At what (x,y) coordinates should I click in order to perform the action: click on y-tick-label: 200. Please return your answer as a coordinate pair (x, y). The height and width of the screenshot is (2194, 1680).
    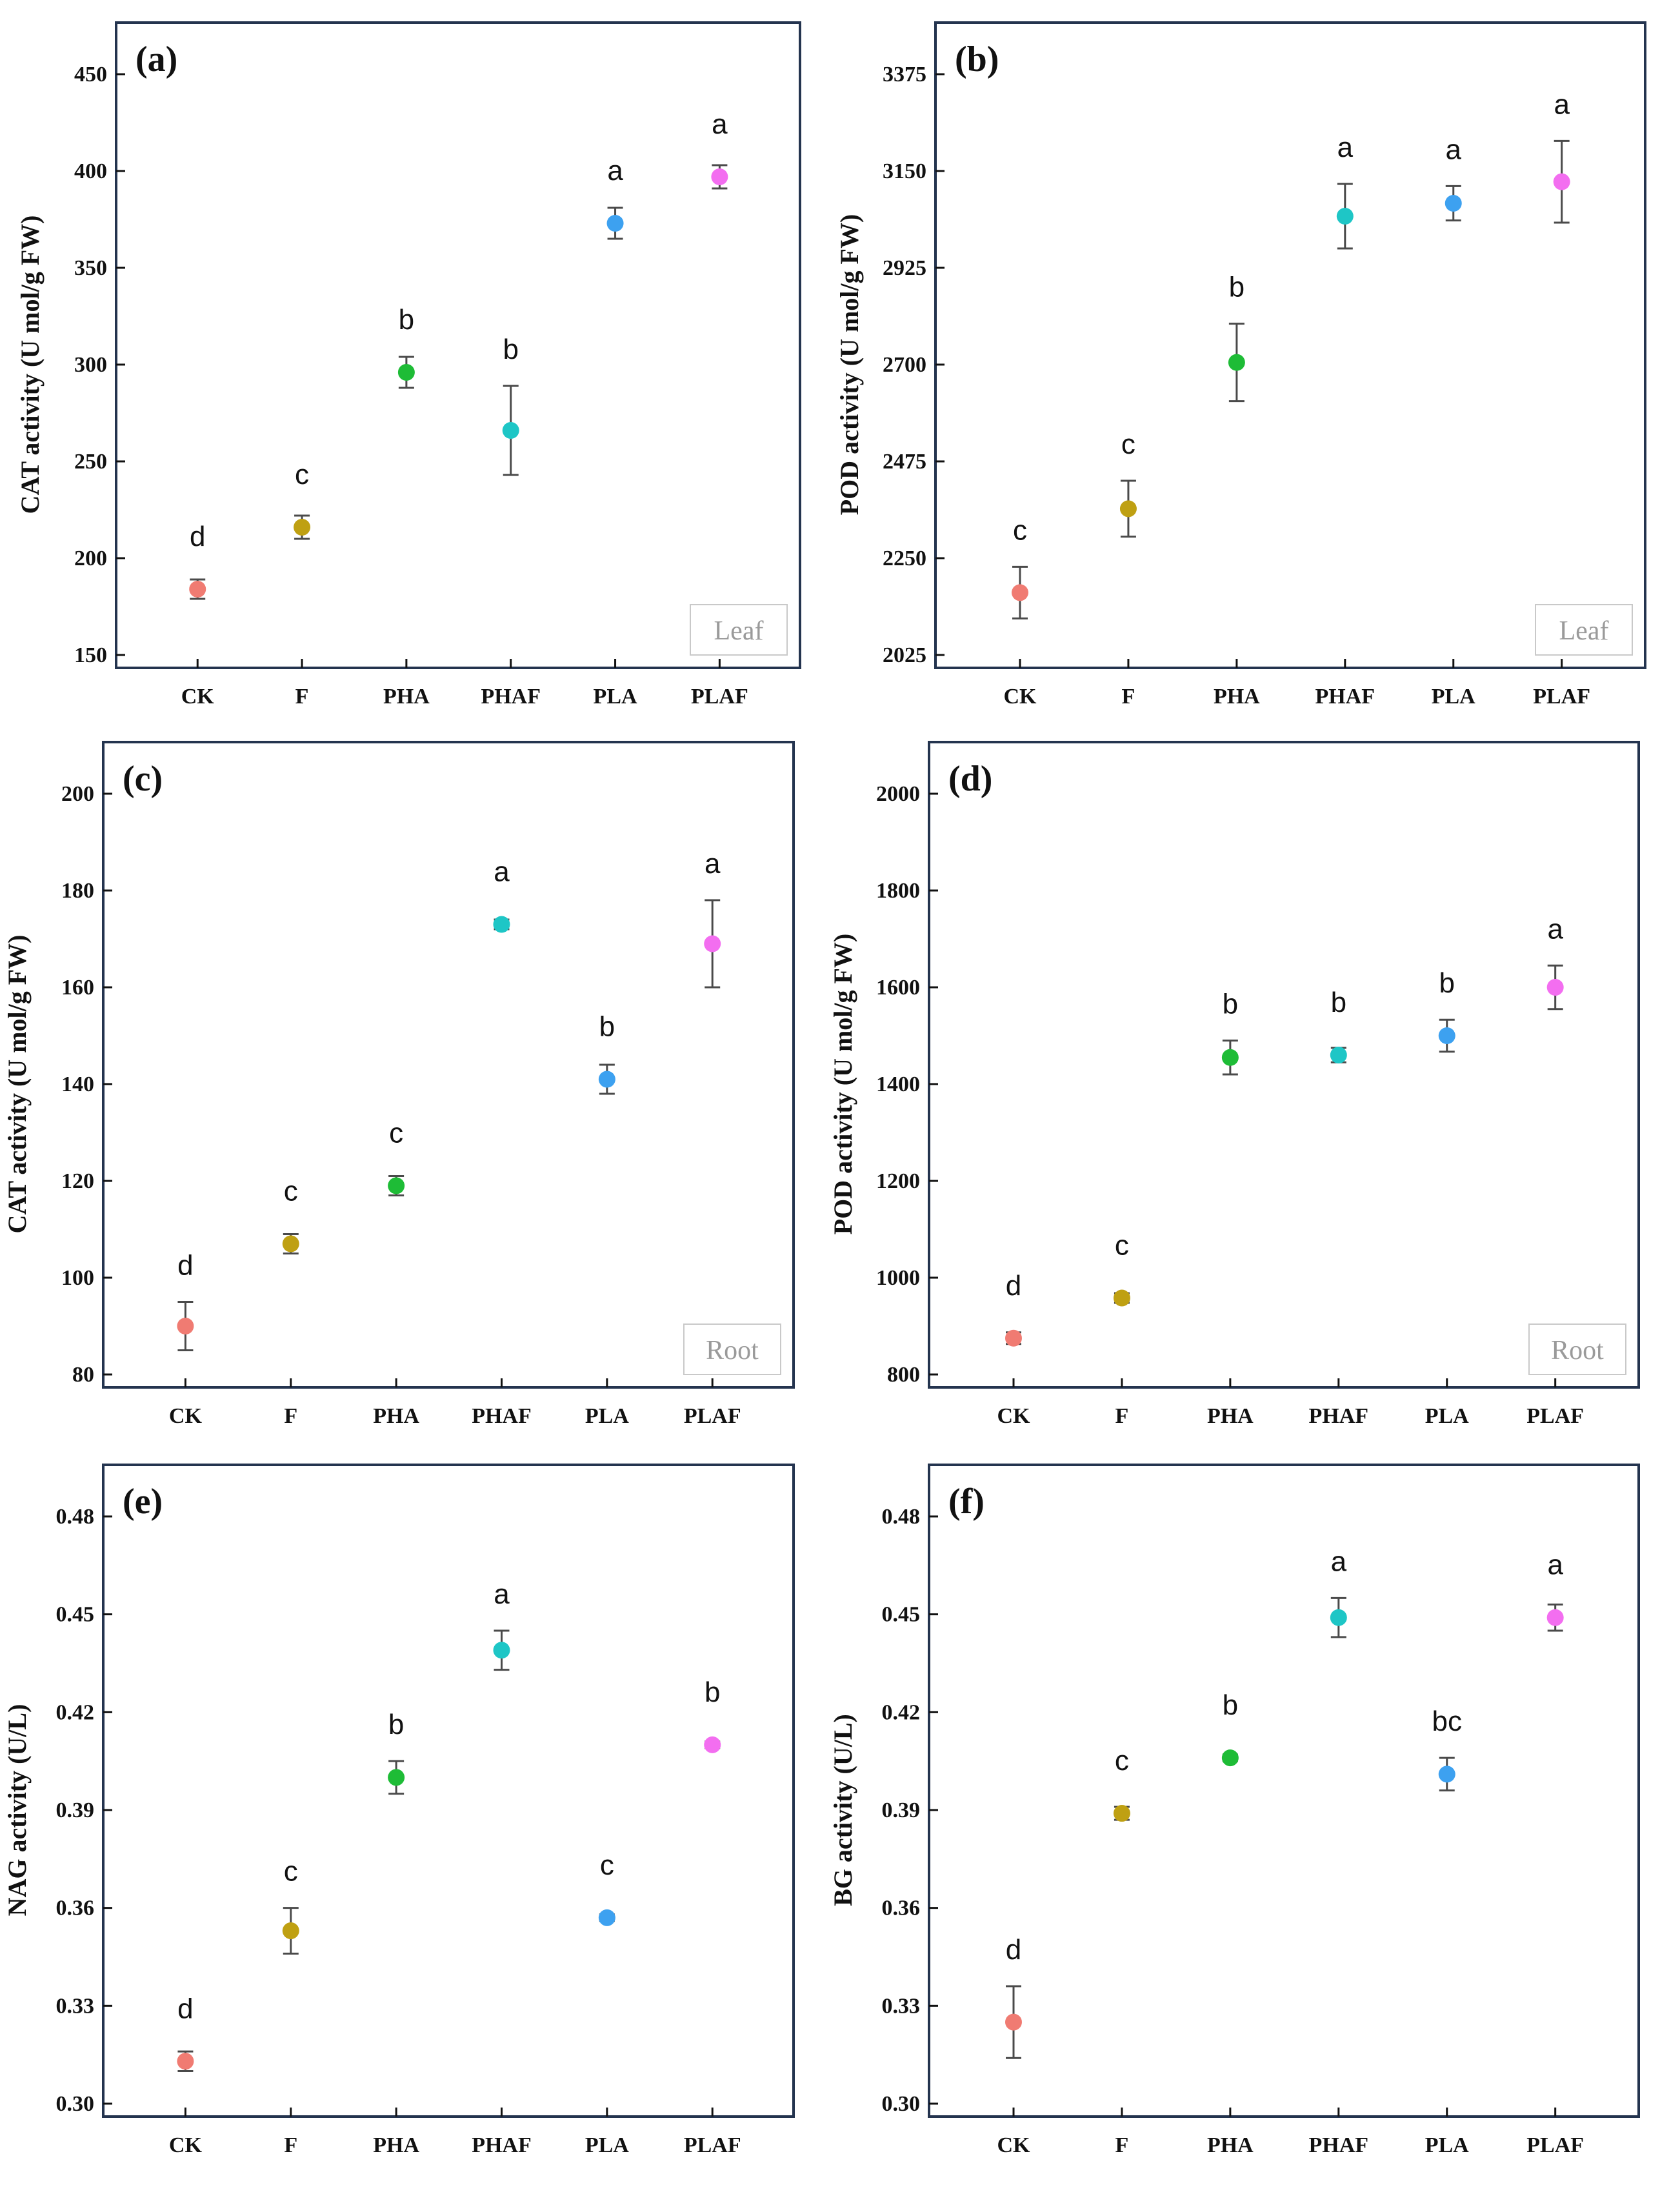
    Looking at the image, I should click on (90, 558).